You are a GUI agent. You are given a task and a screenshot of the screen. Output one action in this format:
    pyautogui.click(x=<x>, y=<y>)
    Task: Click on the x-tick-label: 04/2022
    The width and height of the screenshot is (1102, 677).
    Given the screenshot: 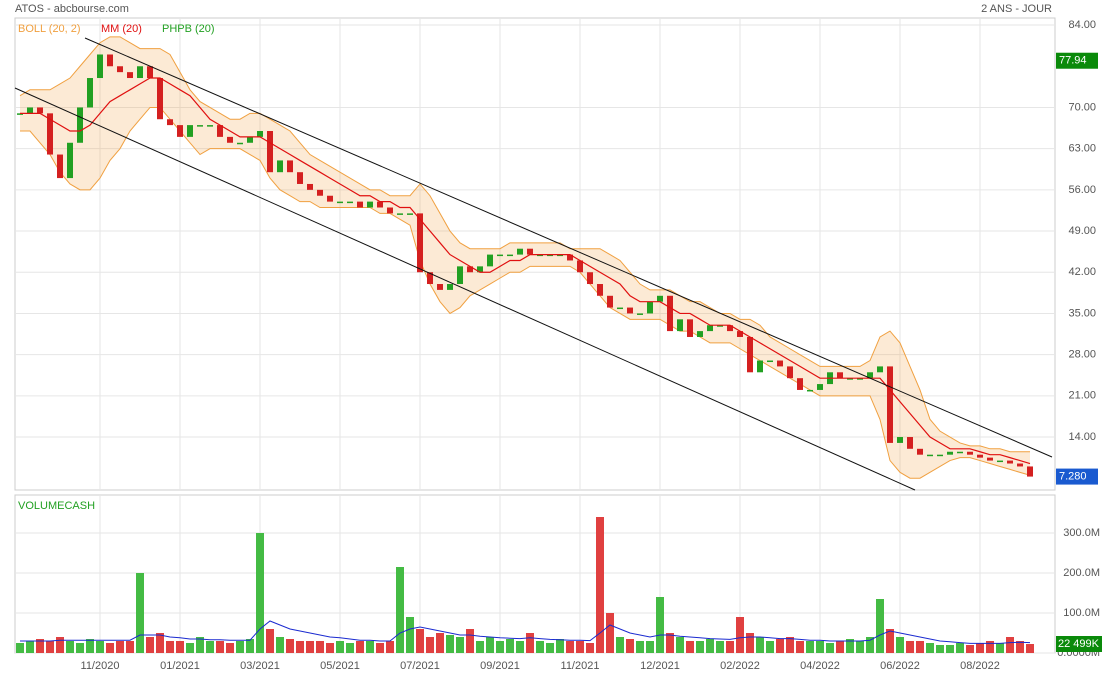 What is the action you would take?
    pyautogui.click(x=820, y=666)
    